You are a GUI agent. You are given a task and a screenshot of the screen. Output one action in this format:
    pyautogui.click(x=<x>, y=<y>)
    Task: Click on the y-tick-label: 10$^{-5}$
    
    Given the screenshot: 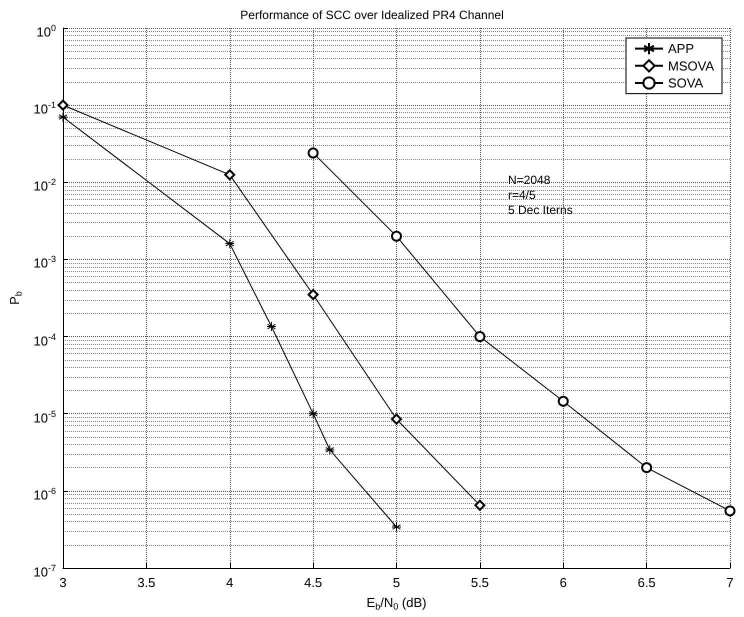 What is the action you would take?
    pyautogui.click(x=45, y=417)
    